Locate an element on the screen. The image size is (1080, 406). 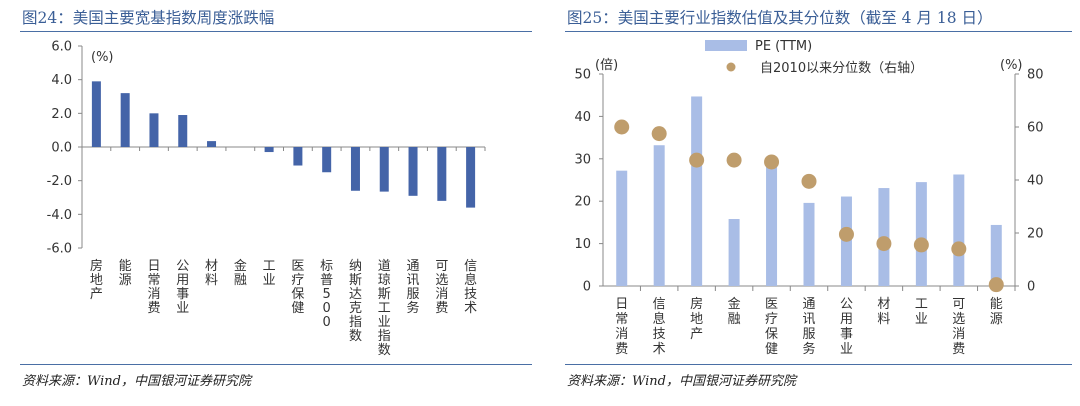
y-tick-label: 0.0 is located at coordinates (61, 148).